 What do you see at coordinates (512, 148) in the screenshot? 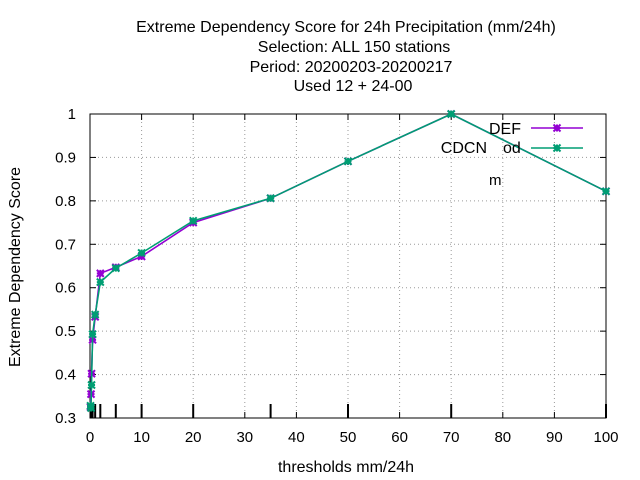
I see `legend-label-od: od` at bounding box center [512, 148].